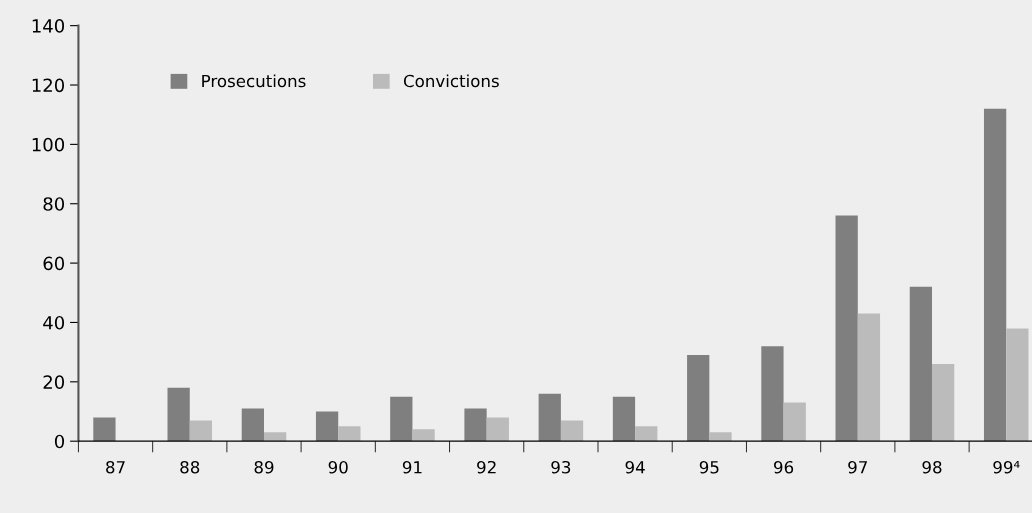  Describe the element at coordinates (1006, 467) in the screenshot. I see `x-tick-label: 99⁴` at that location.